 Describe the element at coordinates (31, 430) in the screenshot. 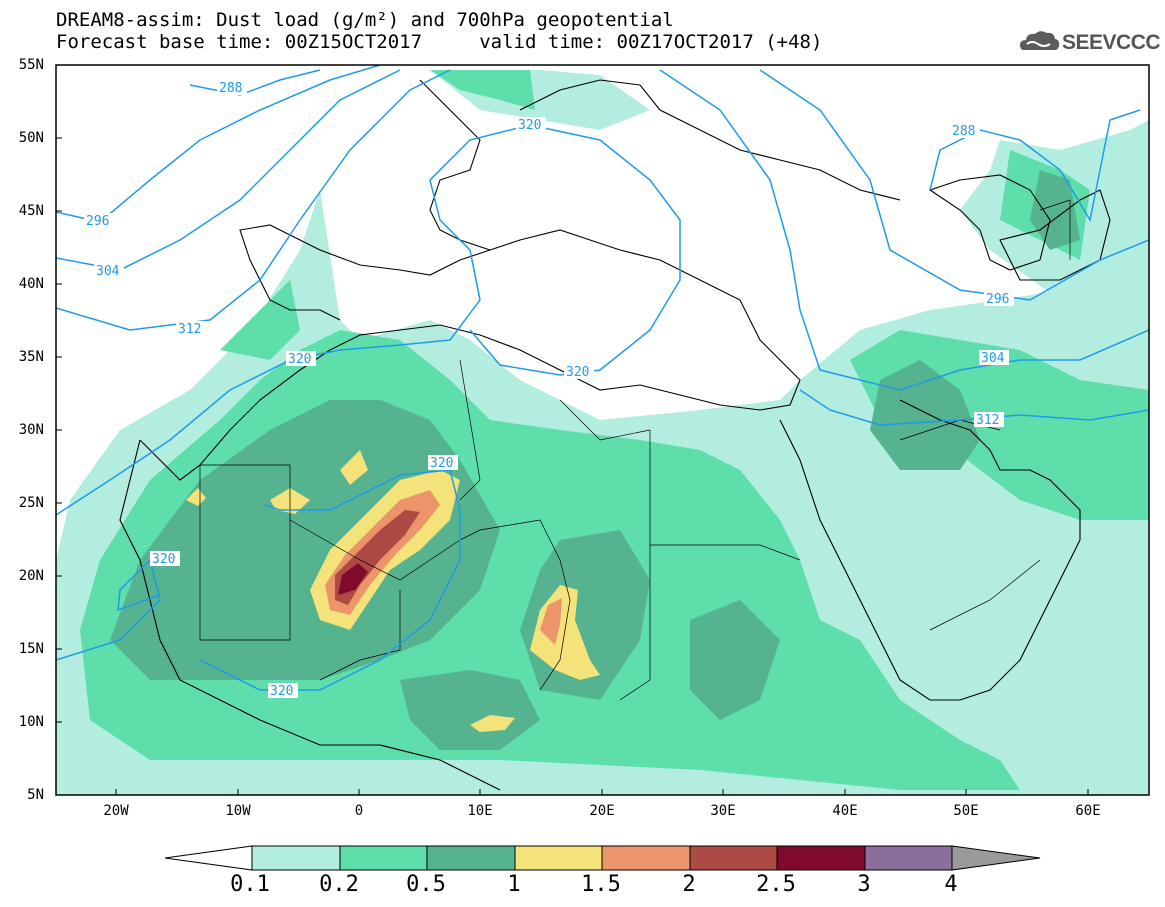

I see `lat-label: 30N` at that location.